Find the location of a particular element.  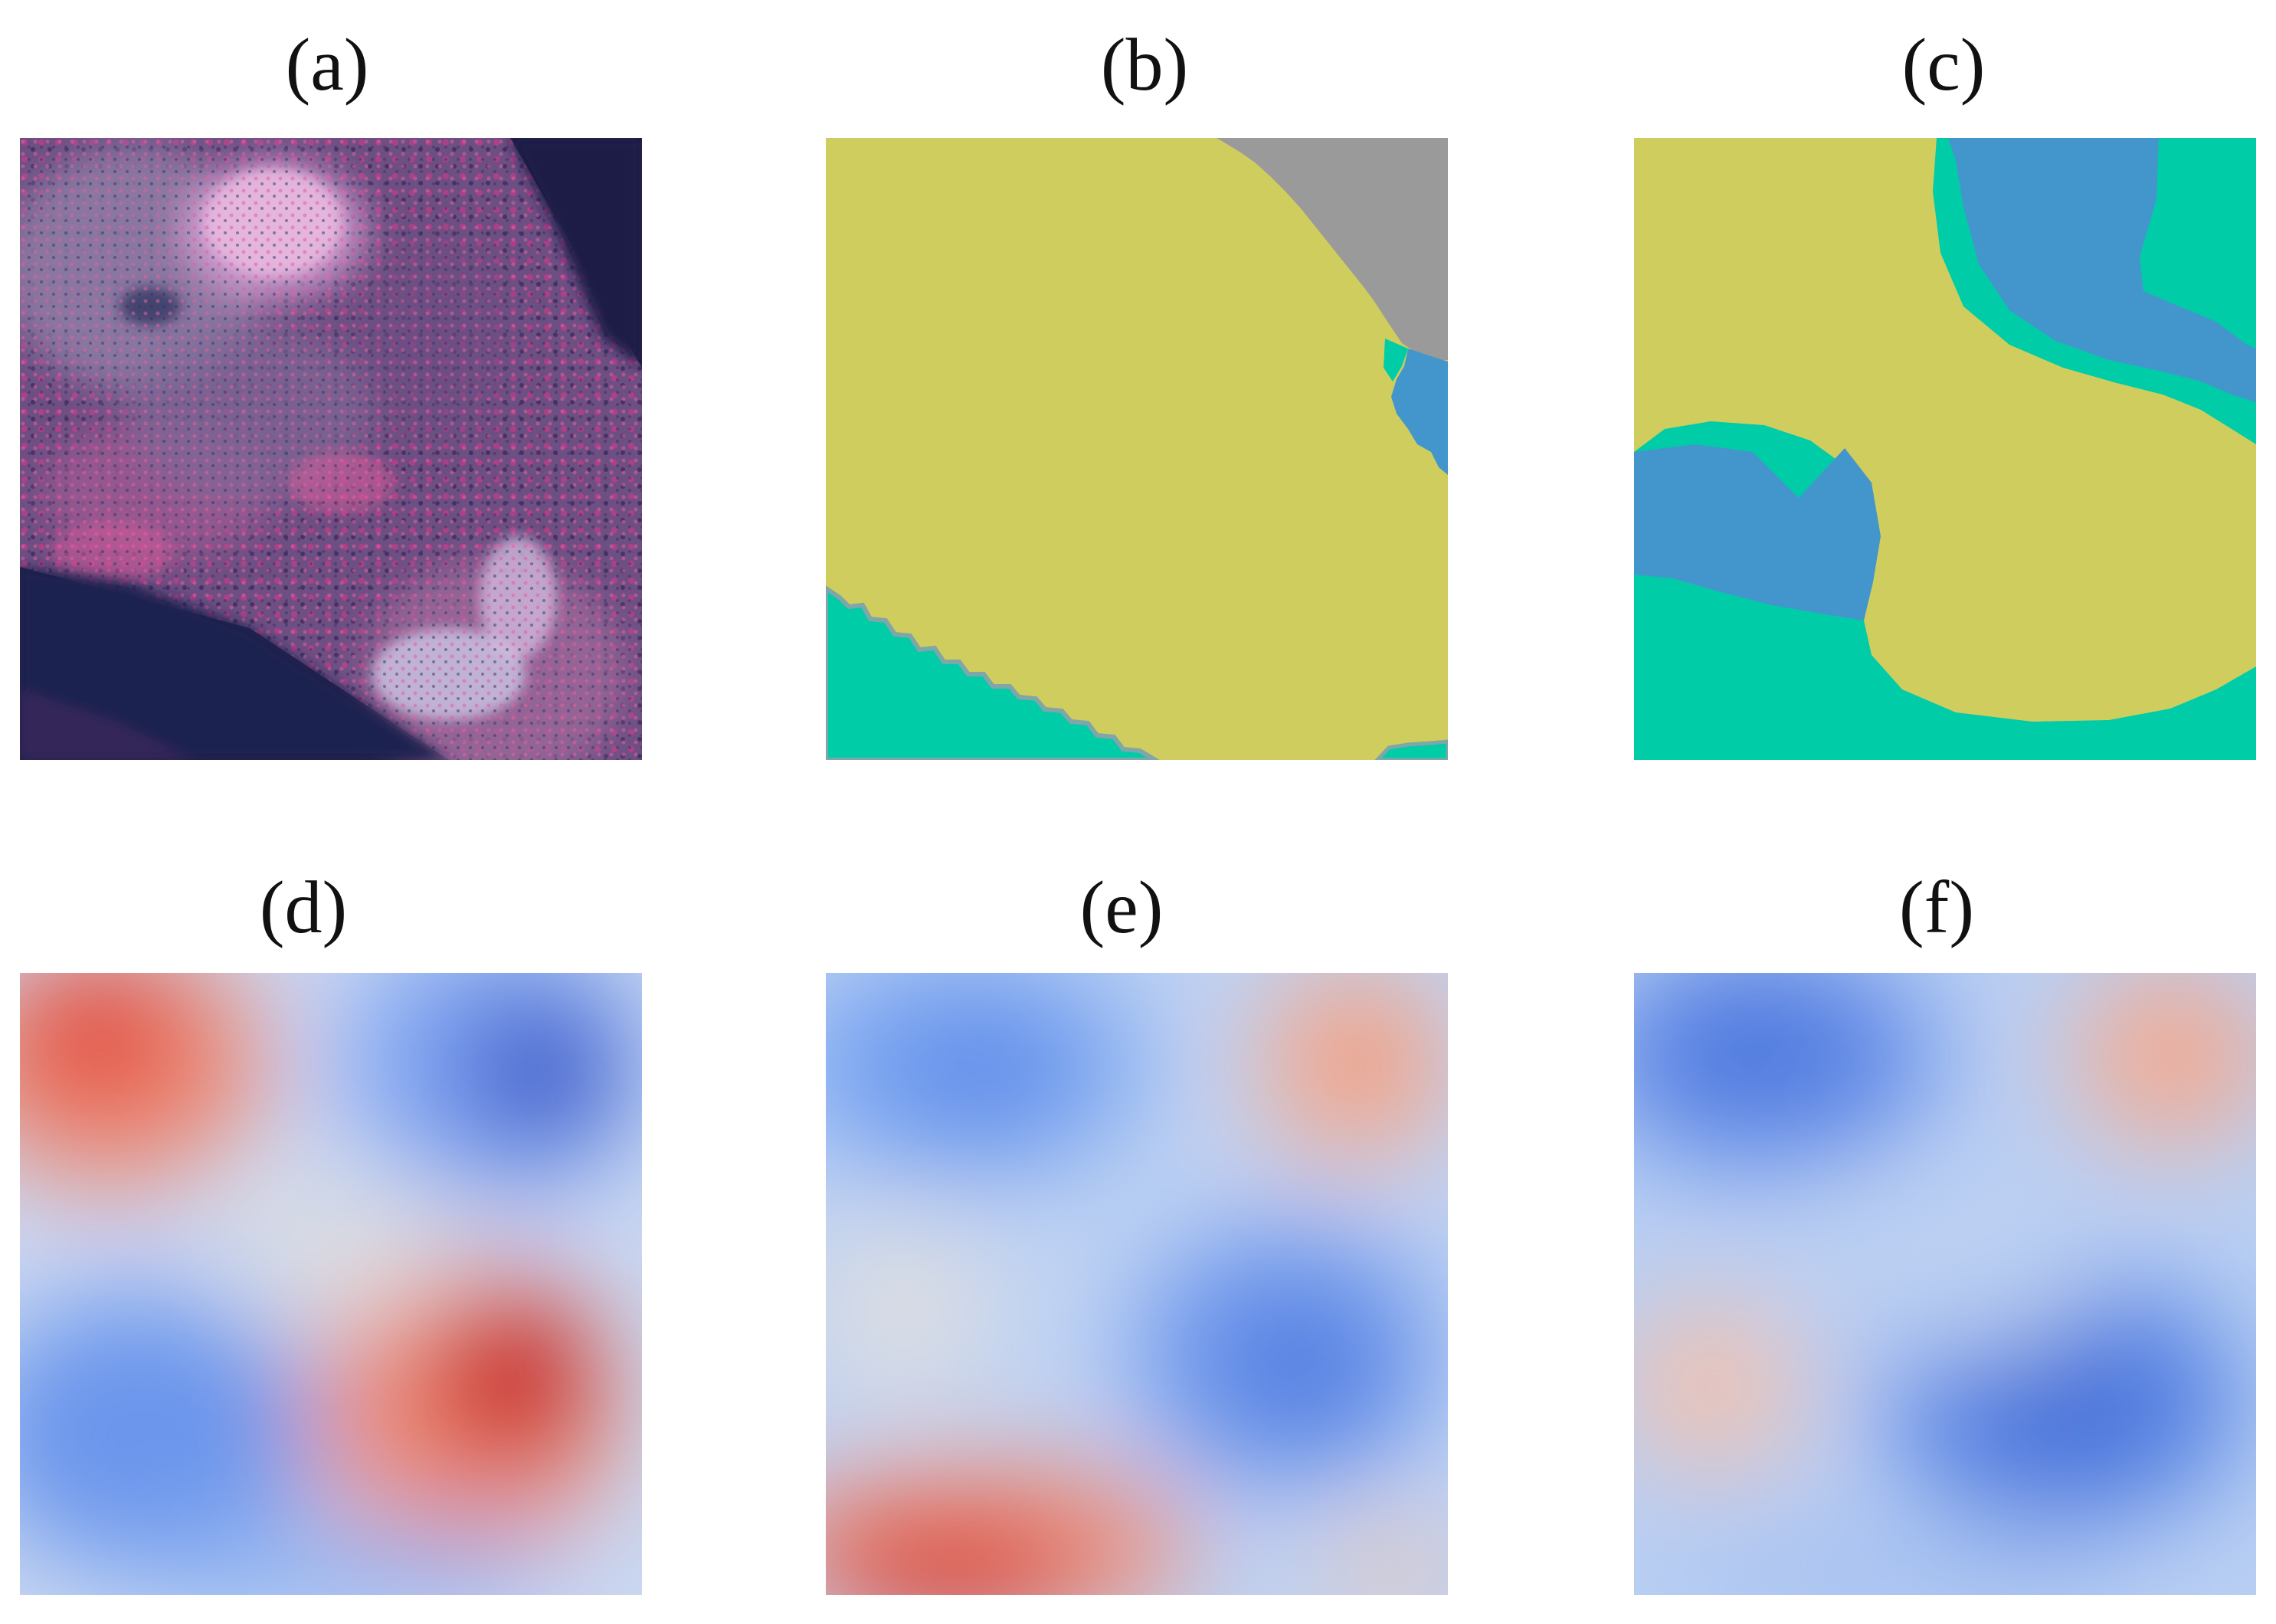

segmentation-map-c is located at coordinates (1945, 449).